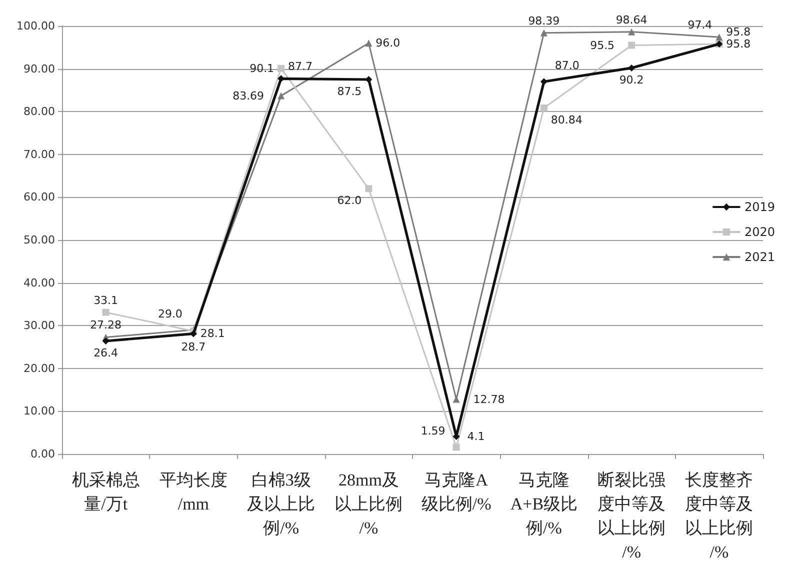 The width and height of the screenshot is (800, 579). What do you see at coordinates (42, 454) in the screenshot?
I see `y-tick-label: 0.00` at bounding box center [42, 454].